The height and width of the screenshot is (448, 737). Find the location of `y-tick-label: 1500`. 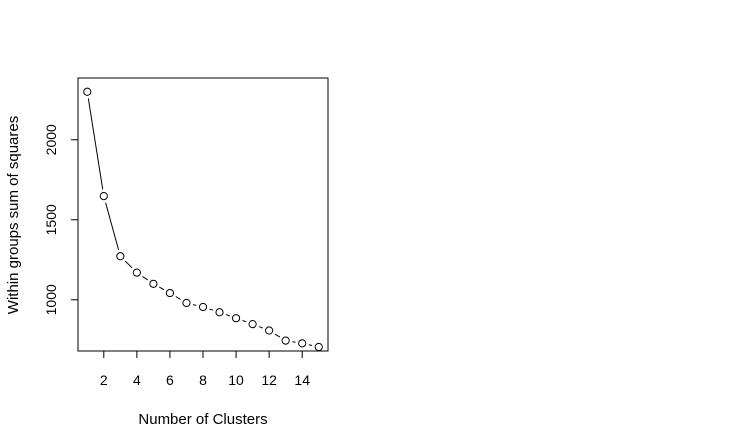

y-tick-label: 1500 is located at coordinates (51, 219).